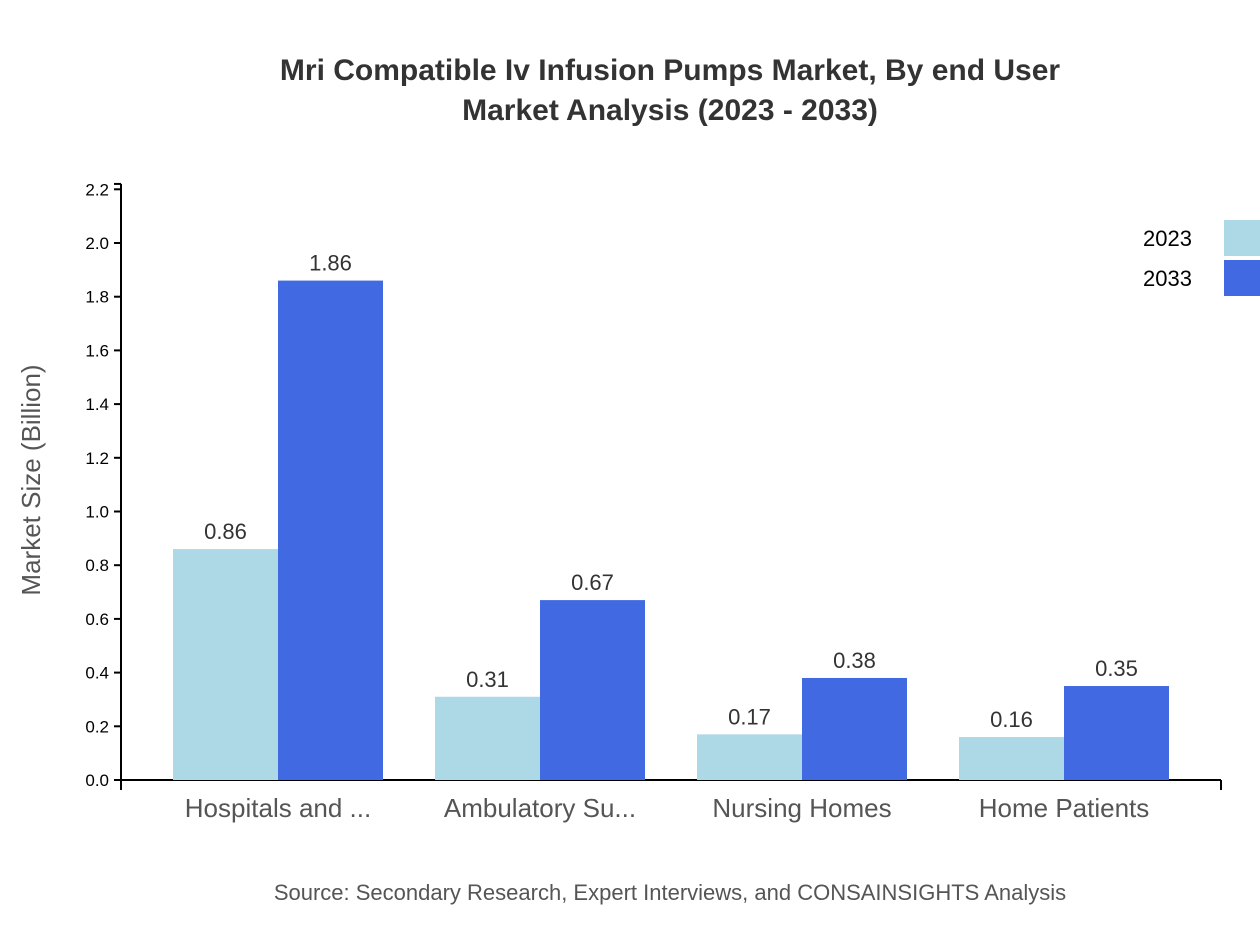  I want to click on x-tick-label: Nursing Homes, so click(801, 808).